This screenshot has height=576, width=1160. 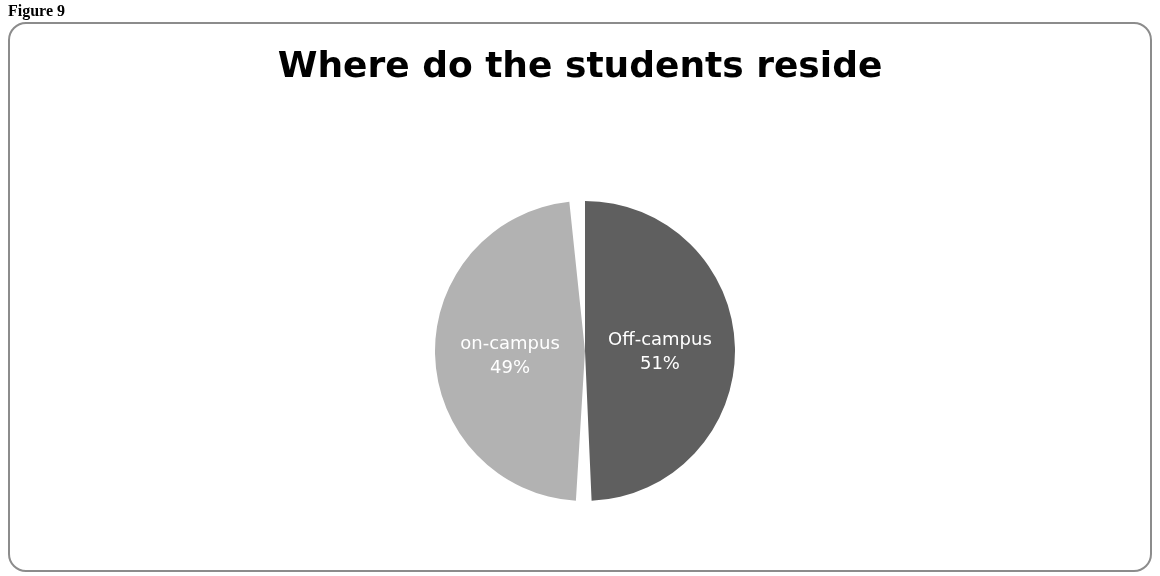 What do you see at coordinates (659, 363) in the screenshot?
I see `data-label: 51%` at bounding box center [659, 363].